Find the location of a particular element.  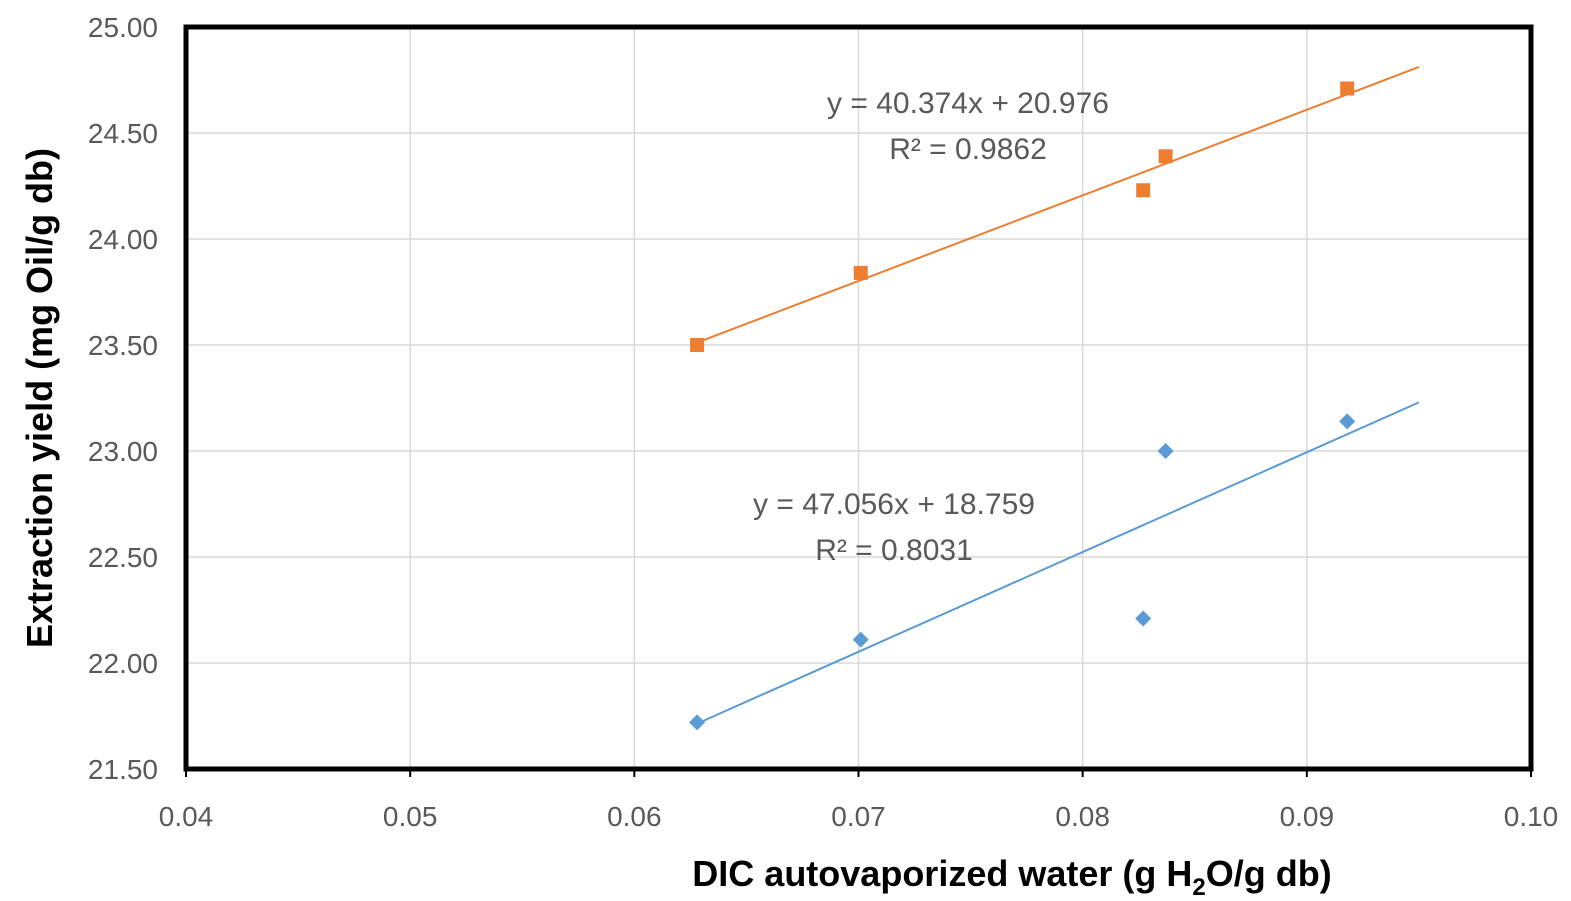

y-axis-title: Extraction yield (mg Oil/g db) is located at coordinates (39, 398).